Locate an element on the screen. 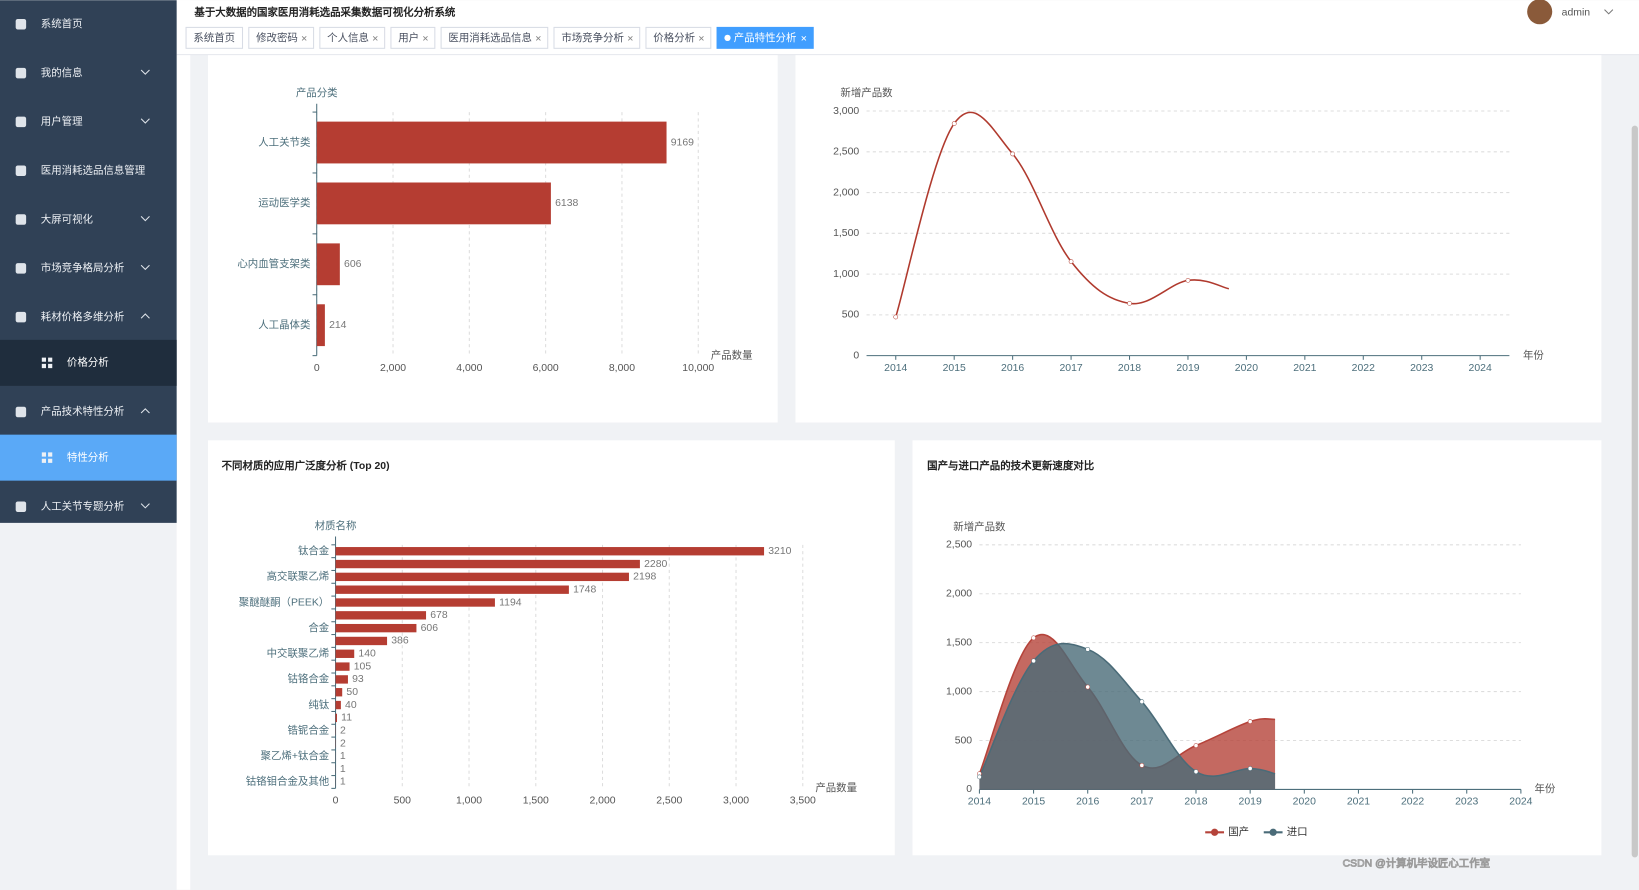 The image size is (1639, 890). x-tick-label: 2,000 is located at coordinates (393, 368).